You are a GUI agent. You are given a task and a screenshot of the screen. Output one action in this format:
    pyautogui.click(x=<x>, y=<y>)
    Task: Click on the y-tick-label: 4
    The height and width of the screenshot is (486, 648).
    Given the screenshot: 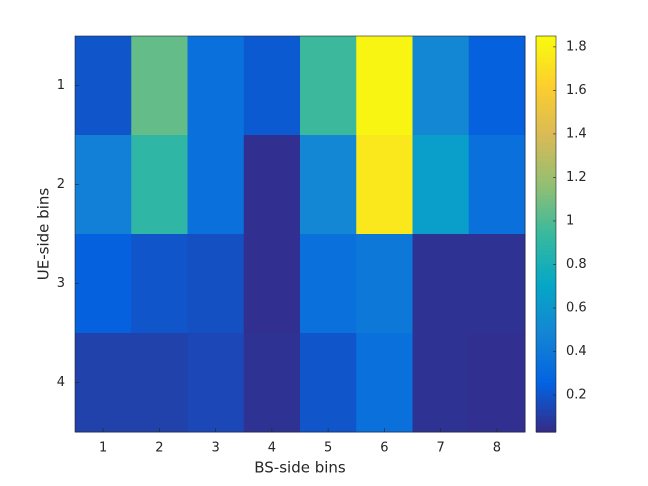 What is the action you would take?
    pyautogui.click(x=61, y=382)
    